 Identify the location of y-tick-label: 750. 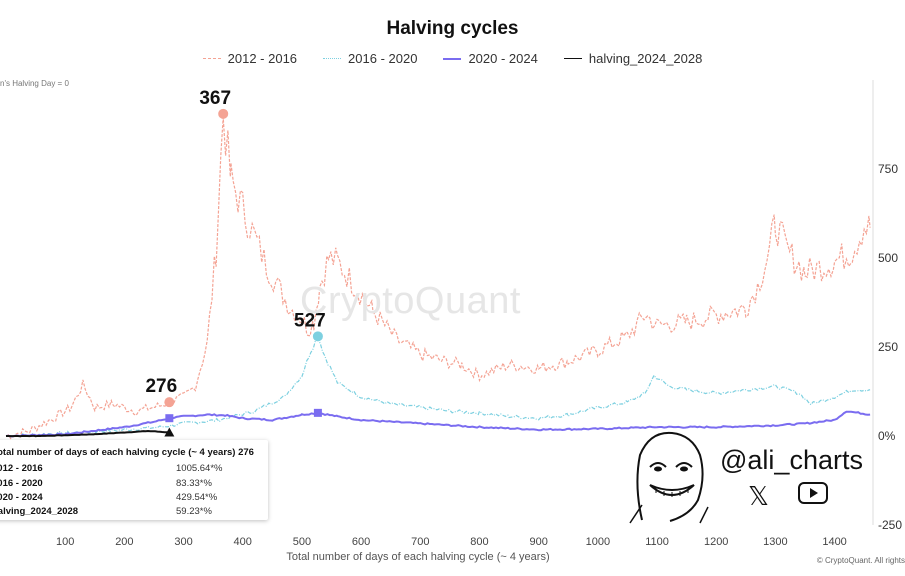
(888, 169).